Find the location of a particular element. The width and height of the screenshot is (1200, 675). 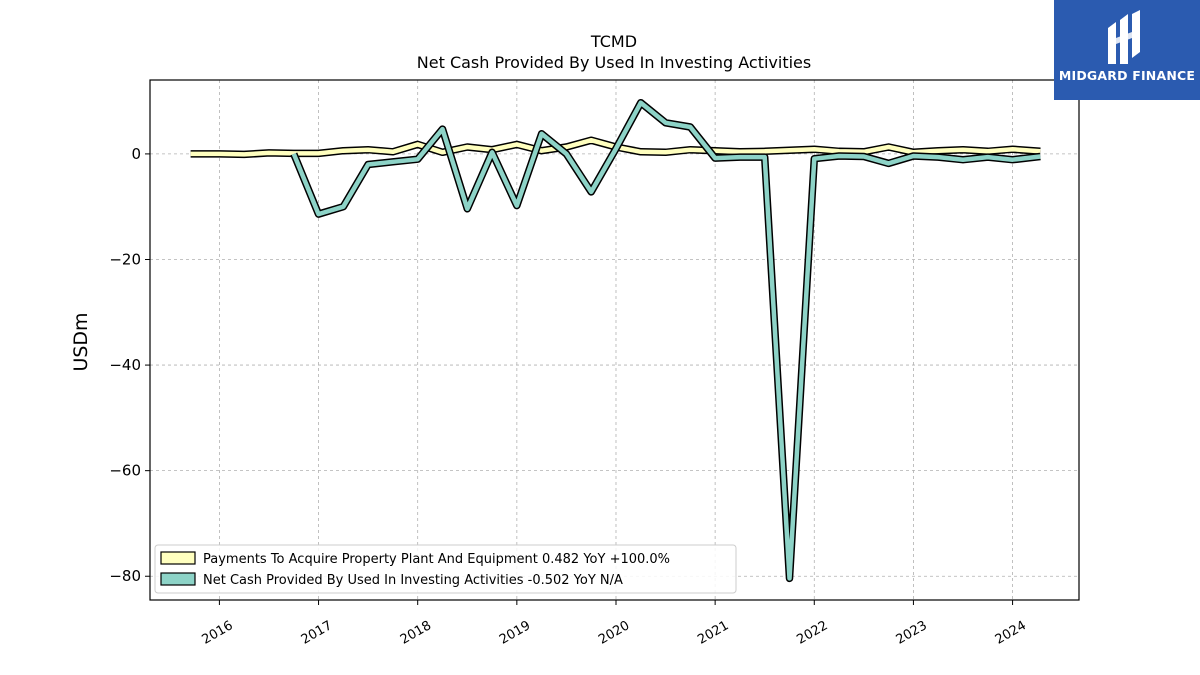

x-tick-label: 2021 is located at coordinates (713, 633).